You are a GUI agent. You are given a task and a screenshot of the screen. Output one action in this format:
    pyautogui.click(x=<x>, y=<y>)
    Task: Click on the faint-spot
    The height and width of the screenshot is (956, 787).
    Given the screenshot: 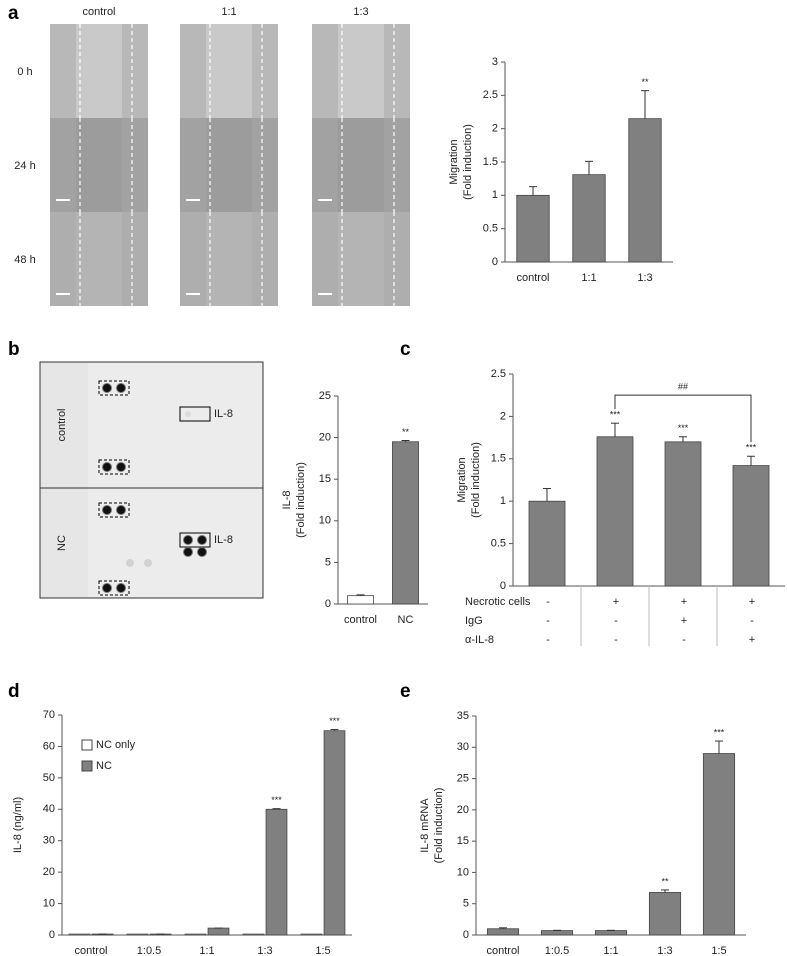 What is the action you would take?
    pyautogui.click(x=130, y=563)
    